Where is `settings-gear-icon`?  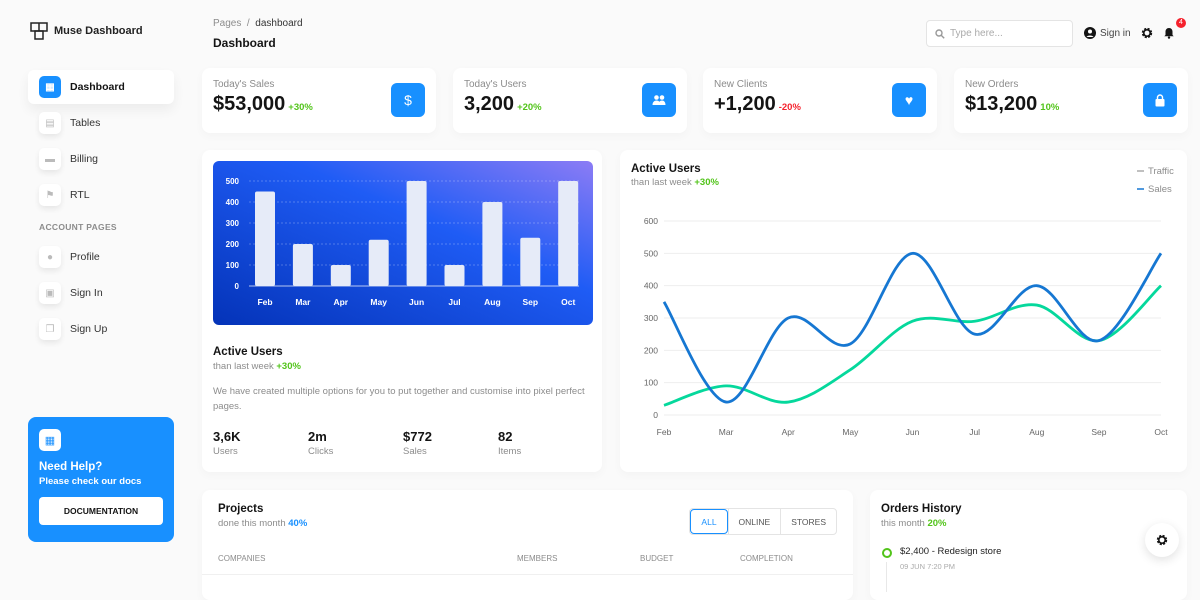
settings-gear-icon is located at coordinates (1147, 33).